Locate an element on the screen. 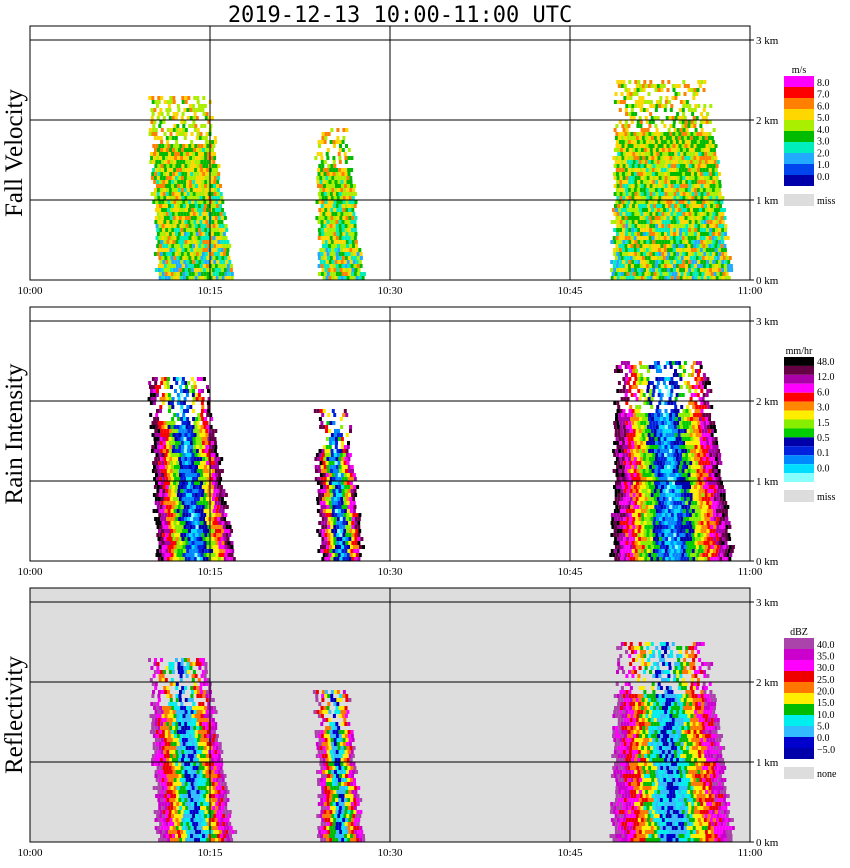 The image size is (850, 868). colorbar-swatch is located at coordinates (799, 180).